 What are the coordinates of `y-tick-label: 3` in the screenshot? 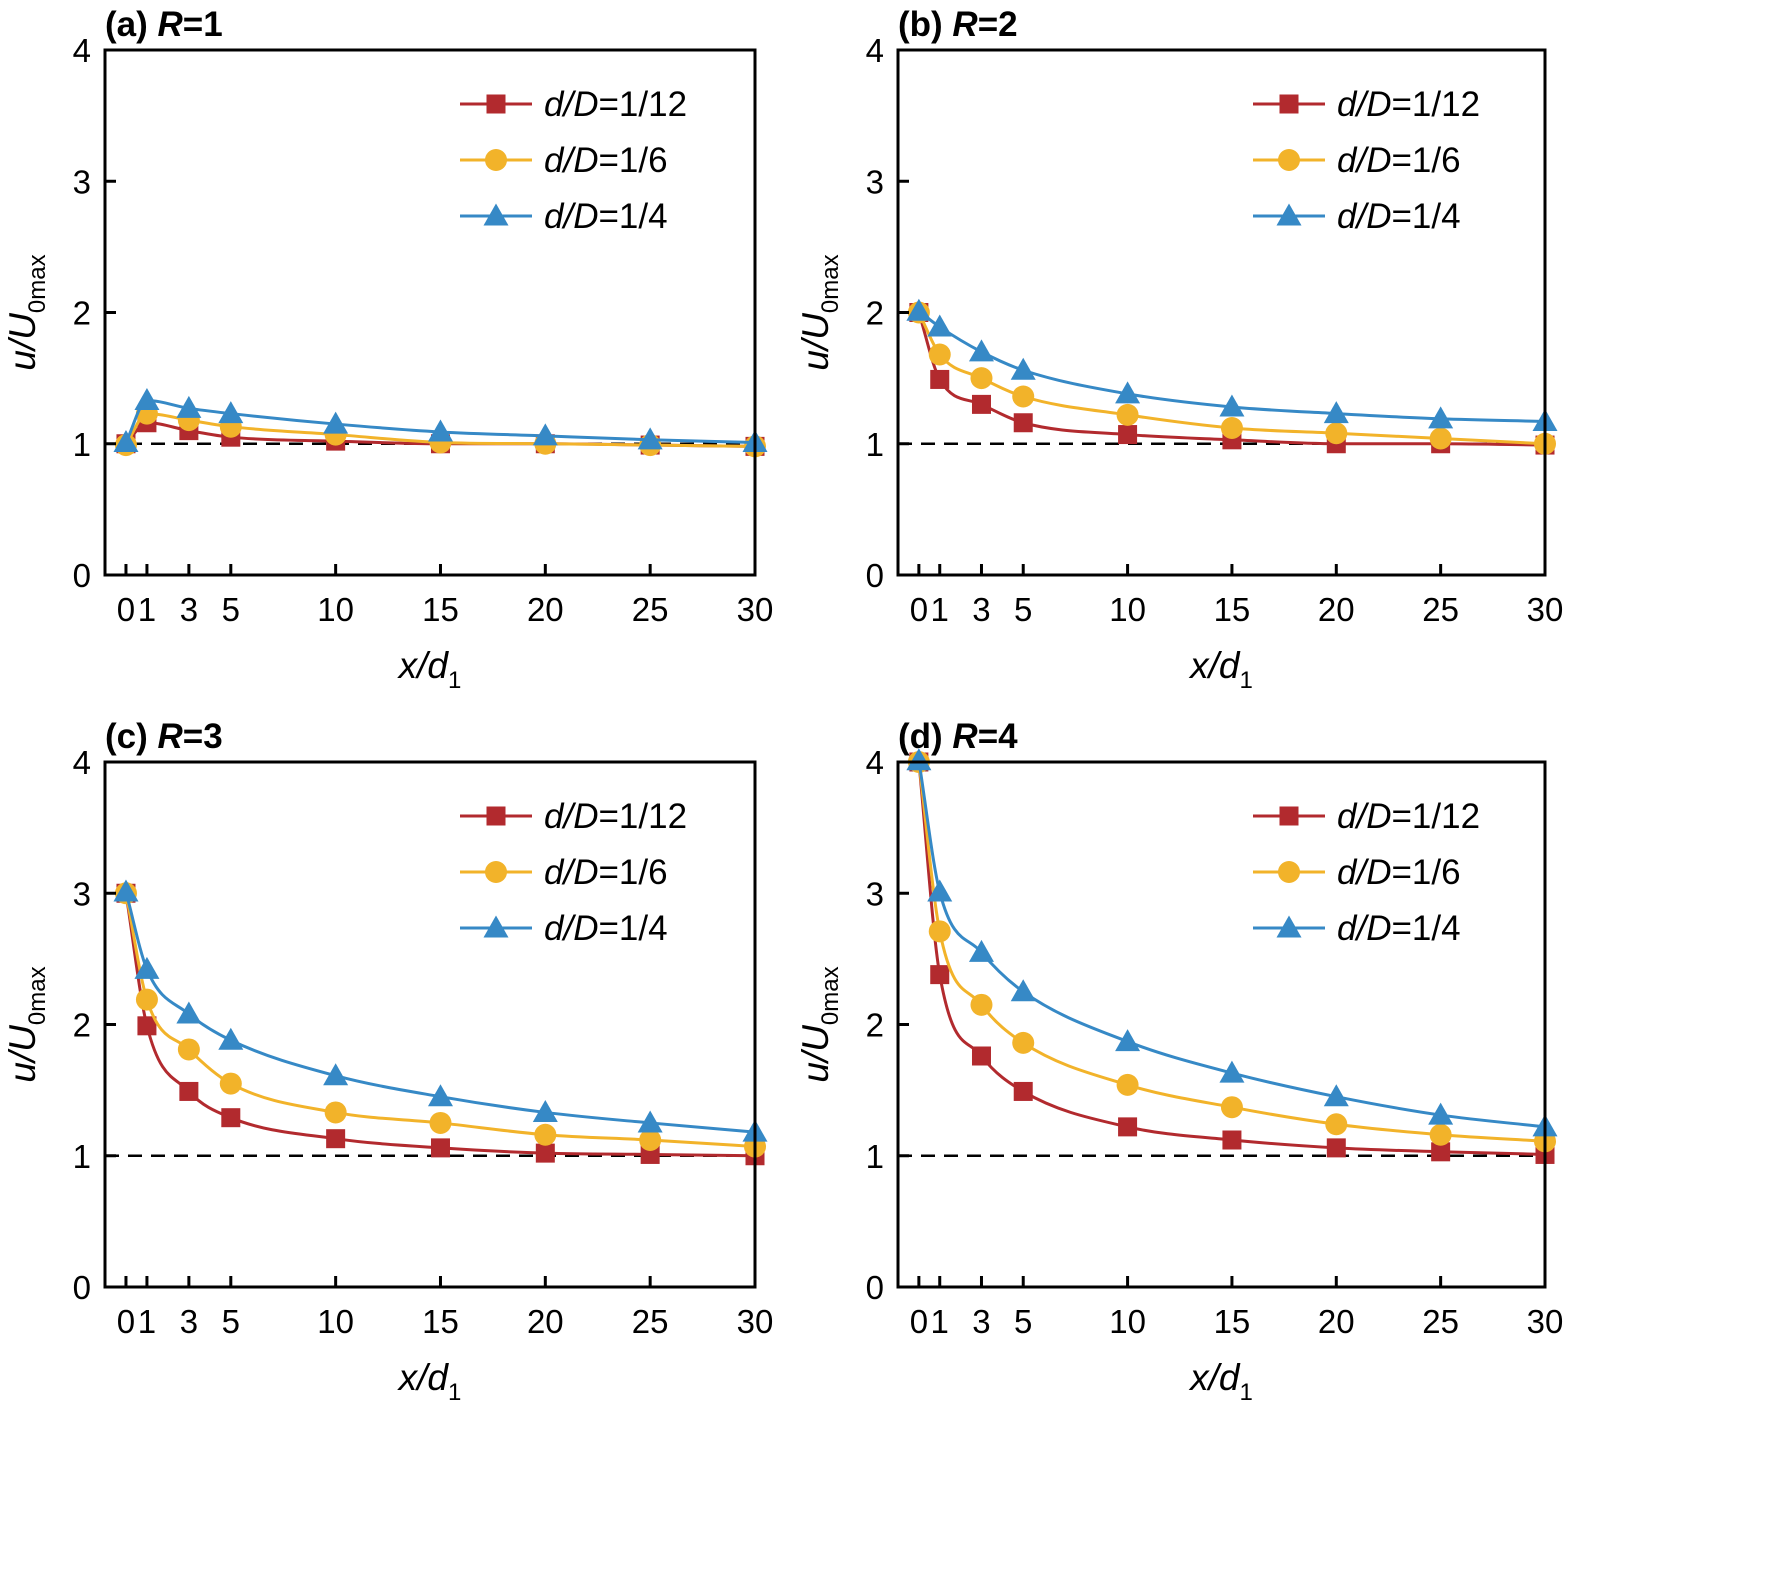 It's located at (875, 893).